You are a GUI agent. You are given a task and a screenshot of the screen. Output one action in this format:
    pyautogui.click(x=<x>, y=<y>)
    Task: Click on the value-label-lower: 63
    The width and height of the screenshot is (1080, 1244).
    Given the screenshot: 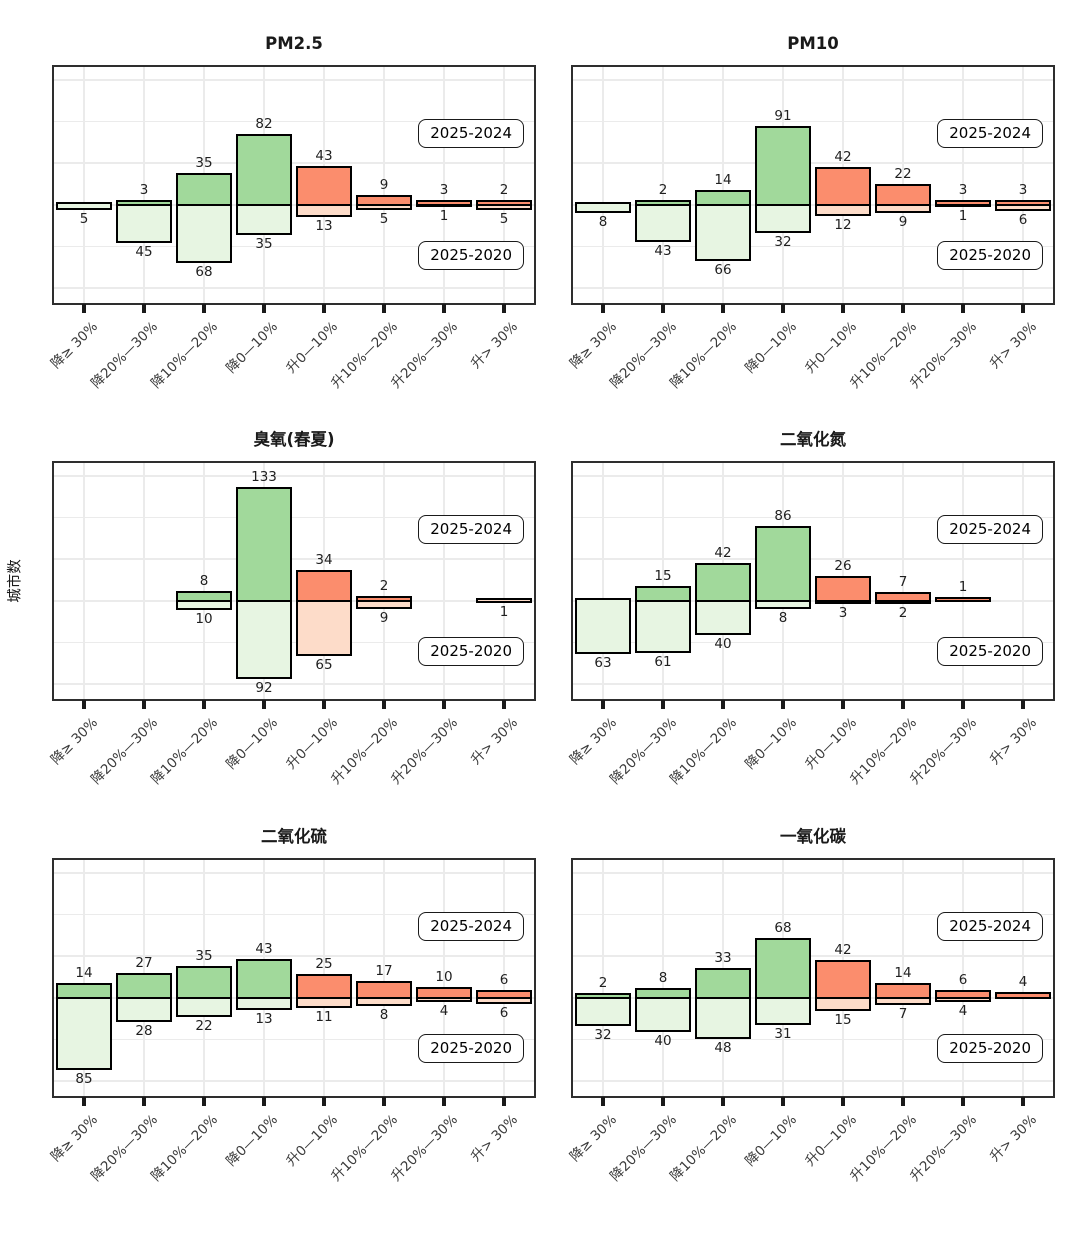 What is the action you would take?
    pyautogui.click(x=603, y=663)
    